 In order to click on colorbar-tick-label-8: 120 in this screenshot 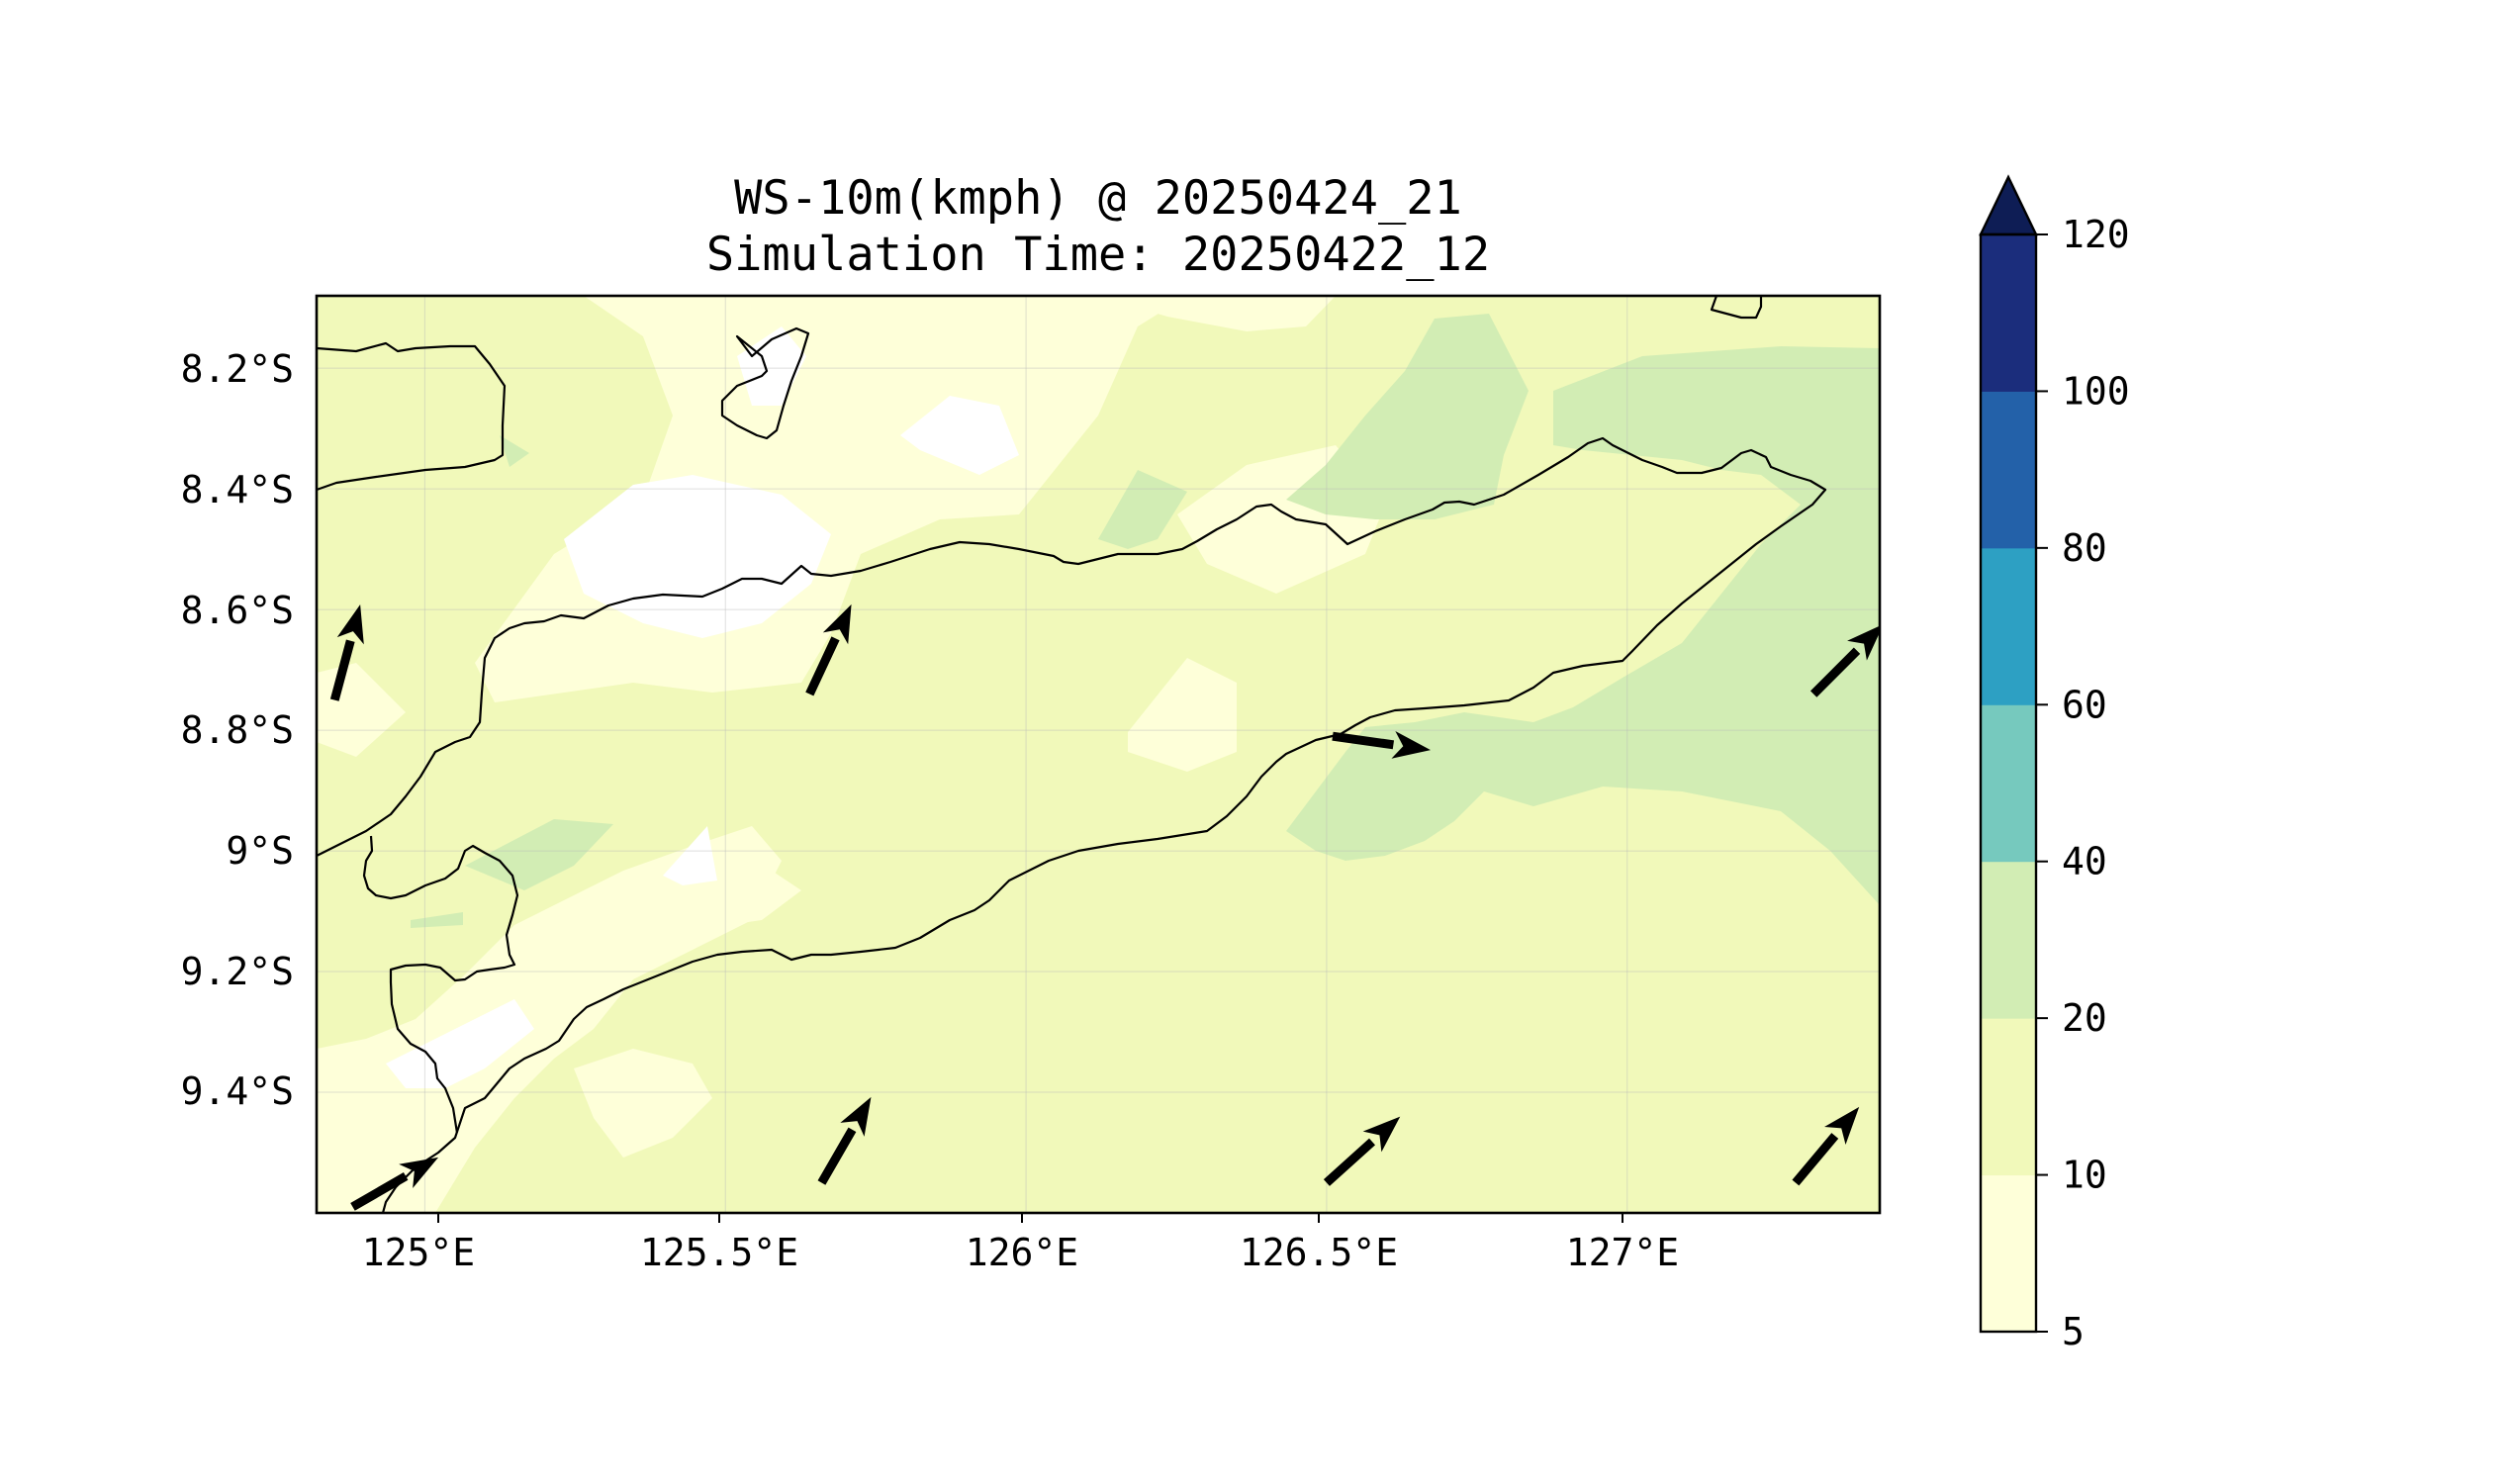, I will do `click(2096, 234)`.